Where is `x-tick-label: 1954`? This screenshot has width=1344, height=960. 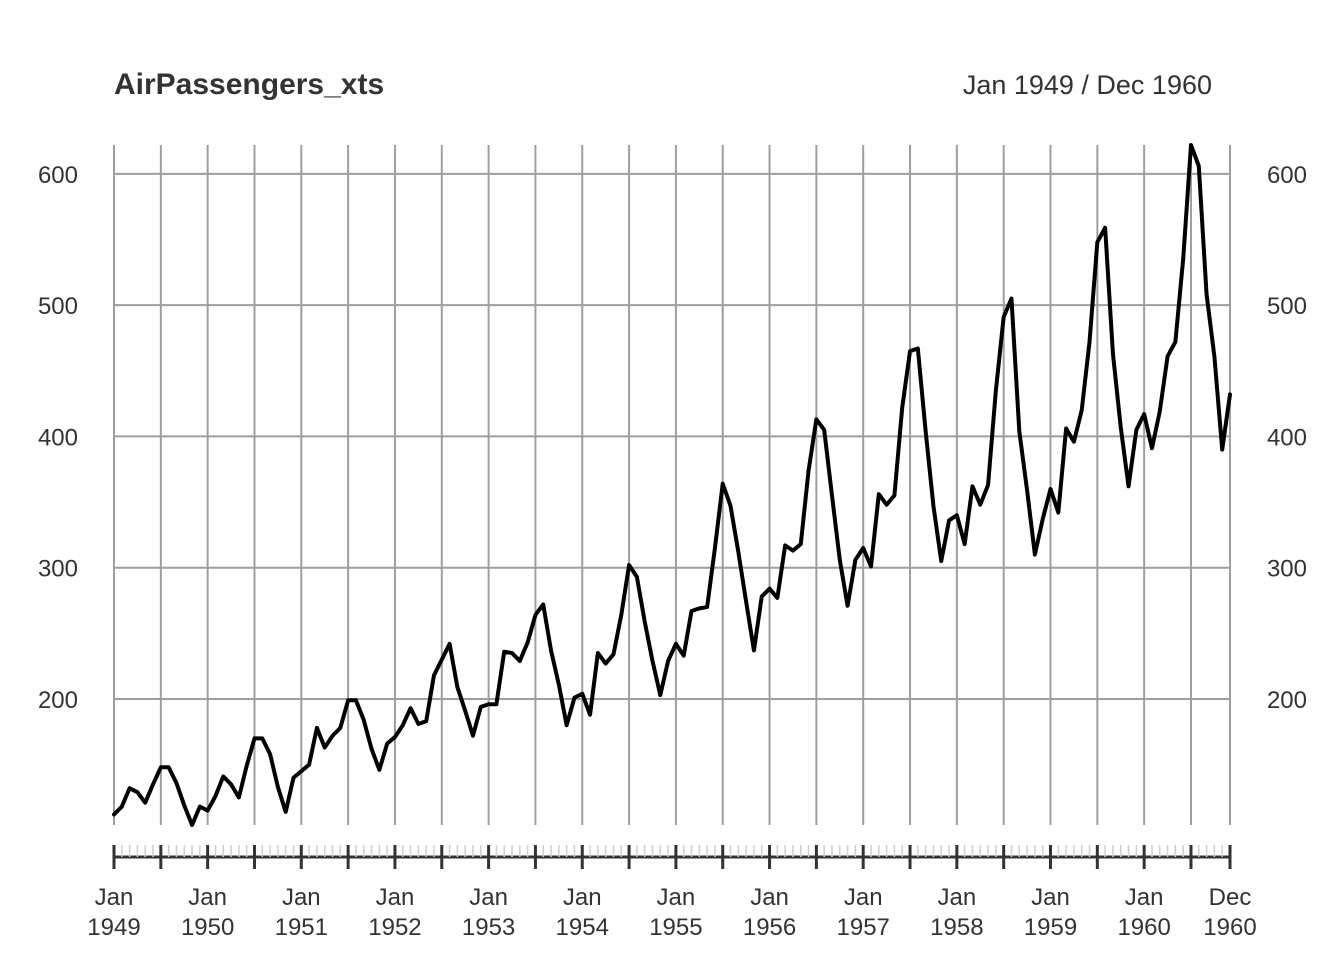 x-tick-label: 1954 is located at coordinates (582, 927).